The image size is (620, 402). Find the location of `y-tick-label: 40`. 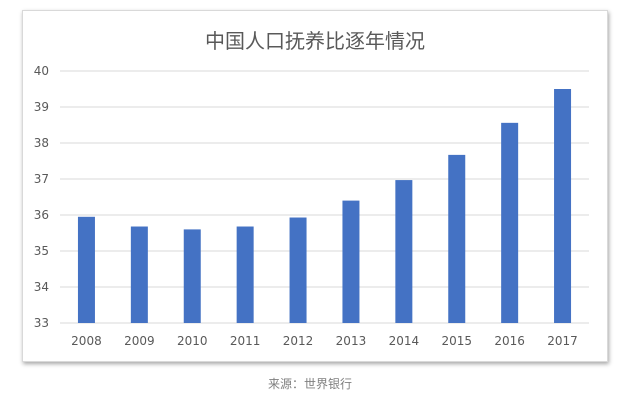

y-tick-label: 40 is located at coordinates (41, 71).